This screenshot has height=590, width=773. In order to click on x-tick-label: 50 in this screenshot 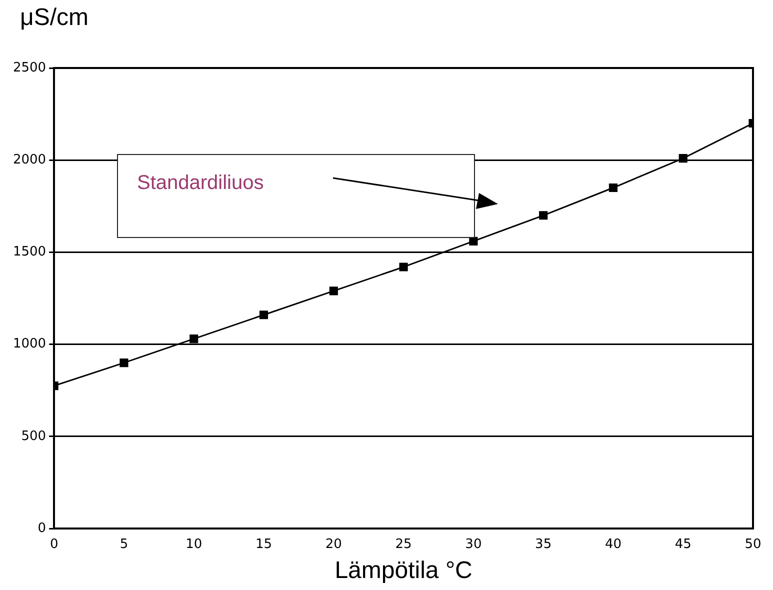, I will do `click(753, 544)`.